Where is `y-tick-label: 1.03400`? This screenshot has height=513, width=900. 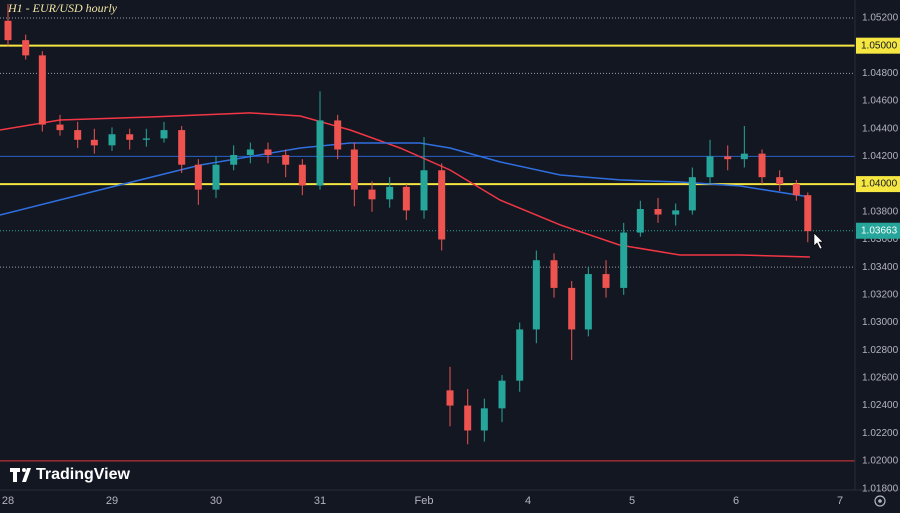
y-tick-label: 1.03400 is located at coordinates (880, 267).